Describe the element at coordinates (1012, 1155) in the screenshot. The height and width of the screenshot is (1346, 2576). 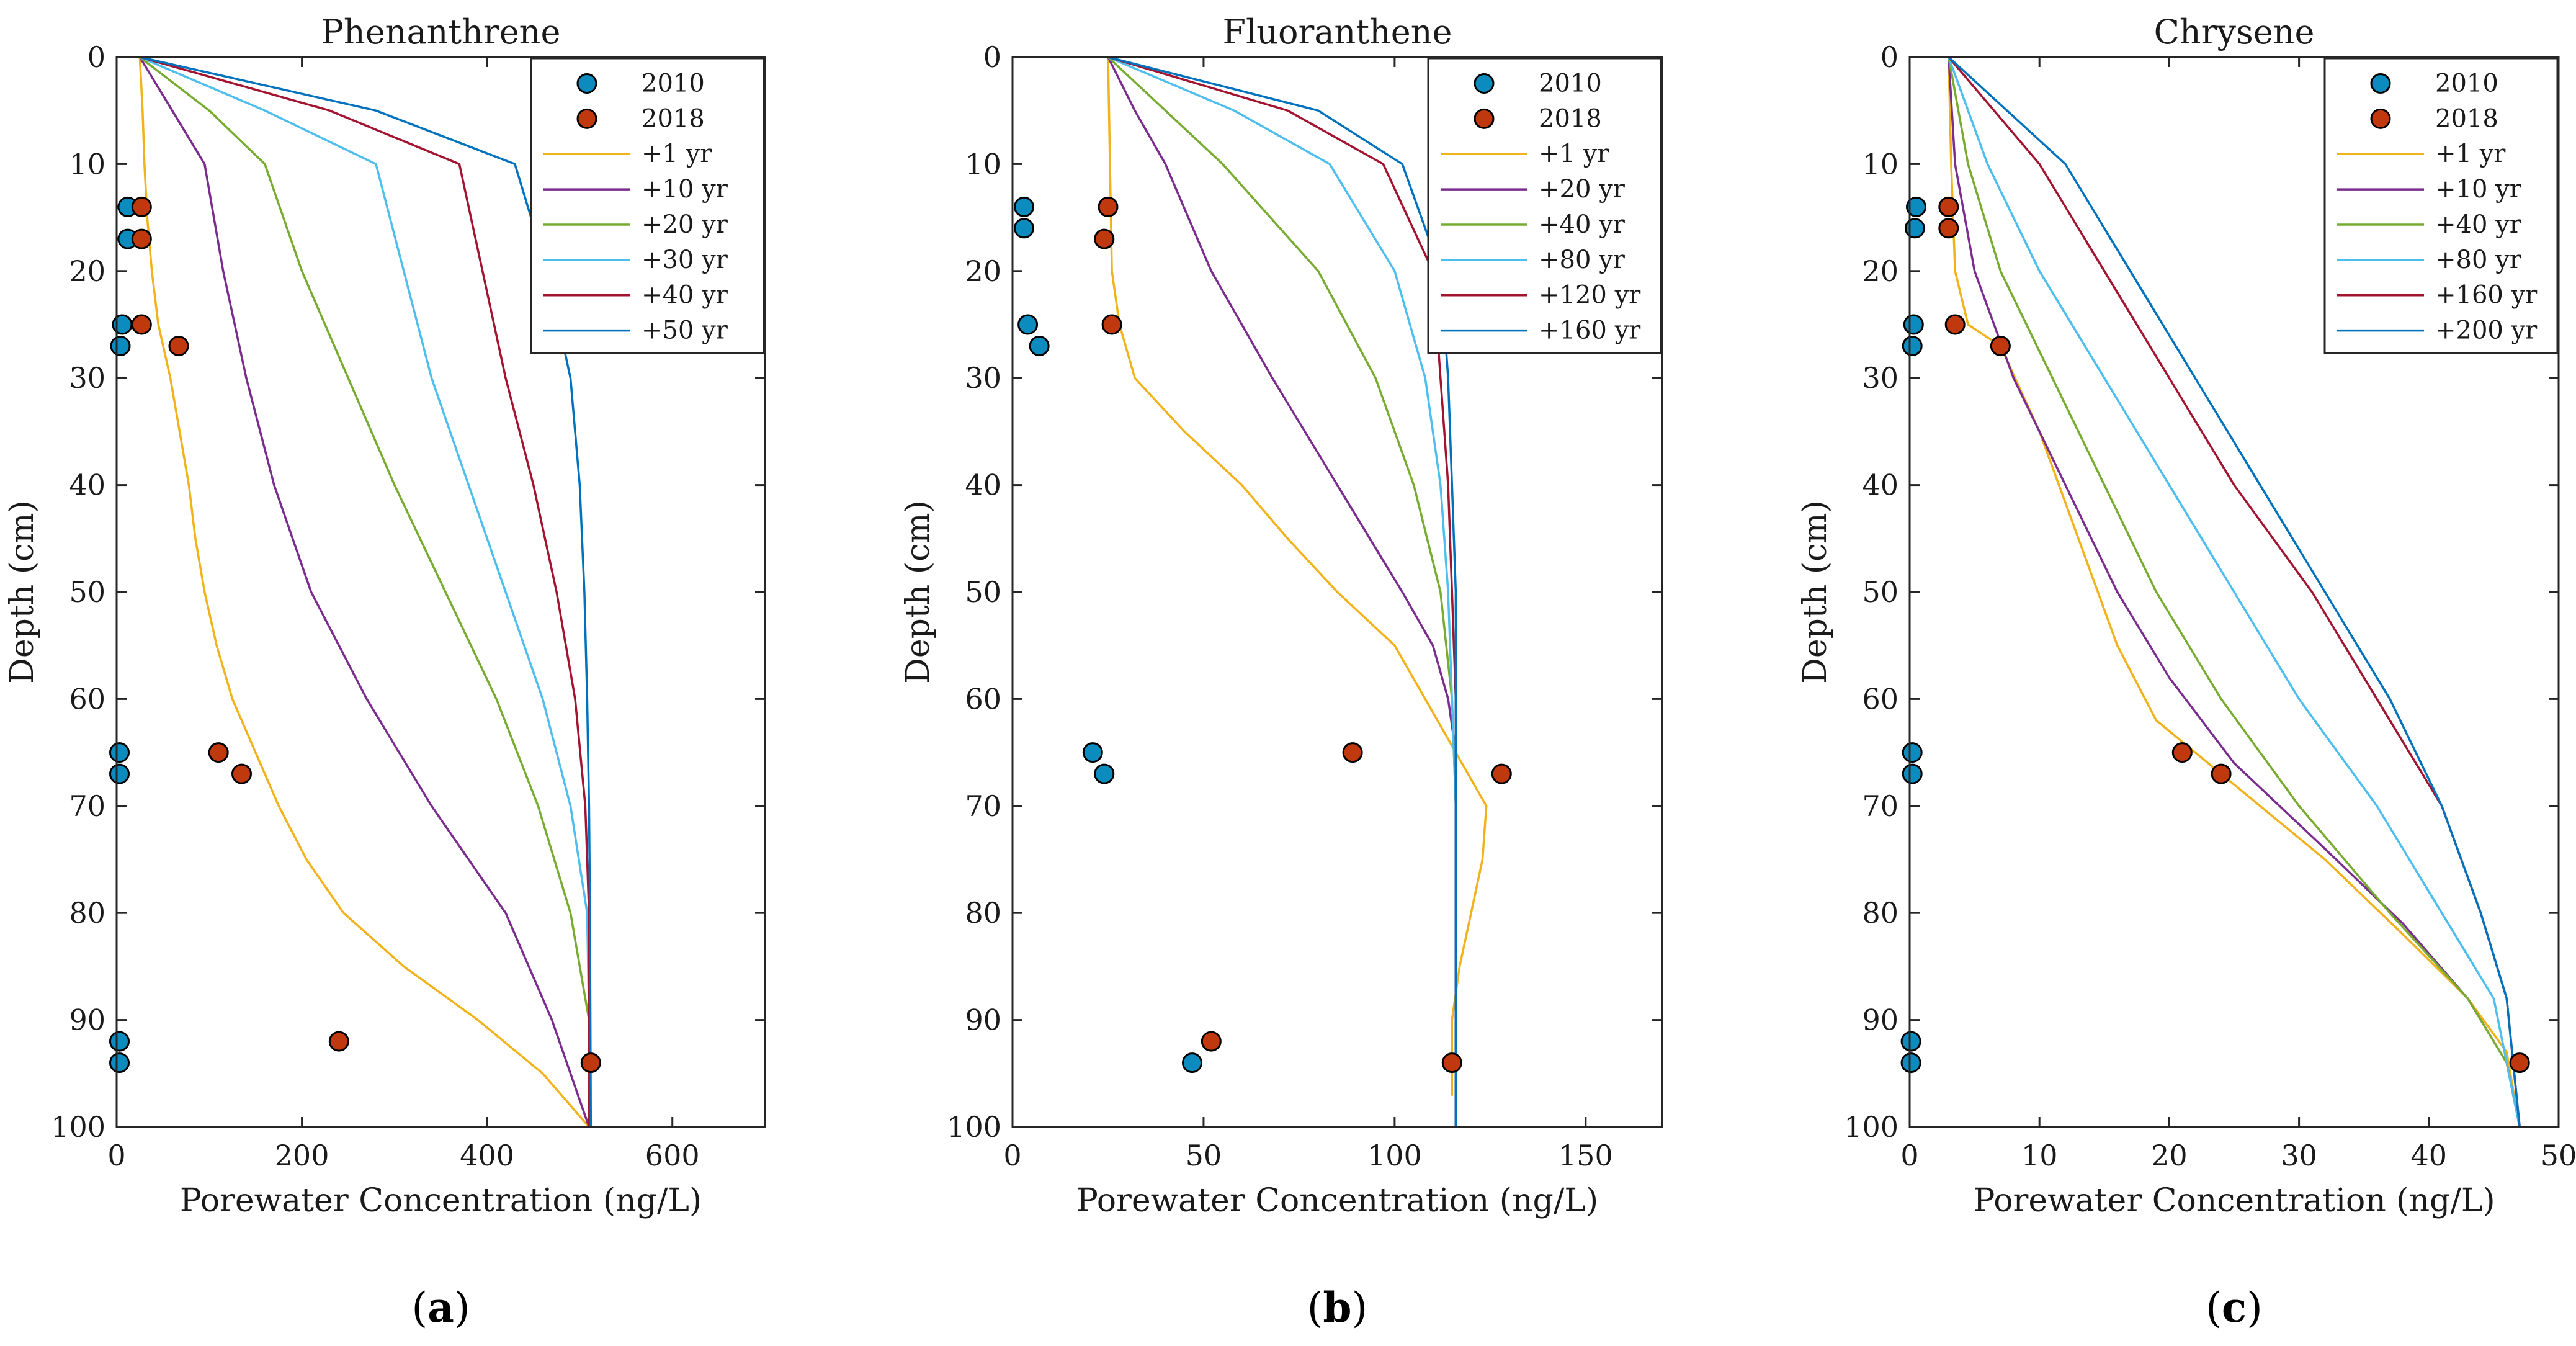
I see `x-tick-label: 0` at that location.